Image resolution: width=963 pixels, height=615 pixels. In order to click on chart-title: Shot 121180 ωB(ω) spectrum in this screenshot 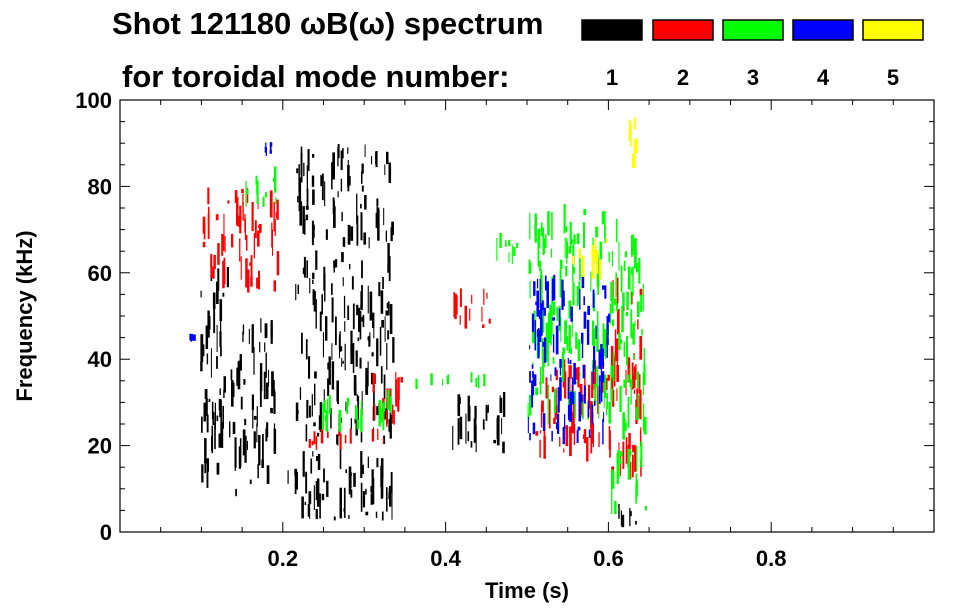, I will do `click(327, 23)`.